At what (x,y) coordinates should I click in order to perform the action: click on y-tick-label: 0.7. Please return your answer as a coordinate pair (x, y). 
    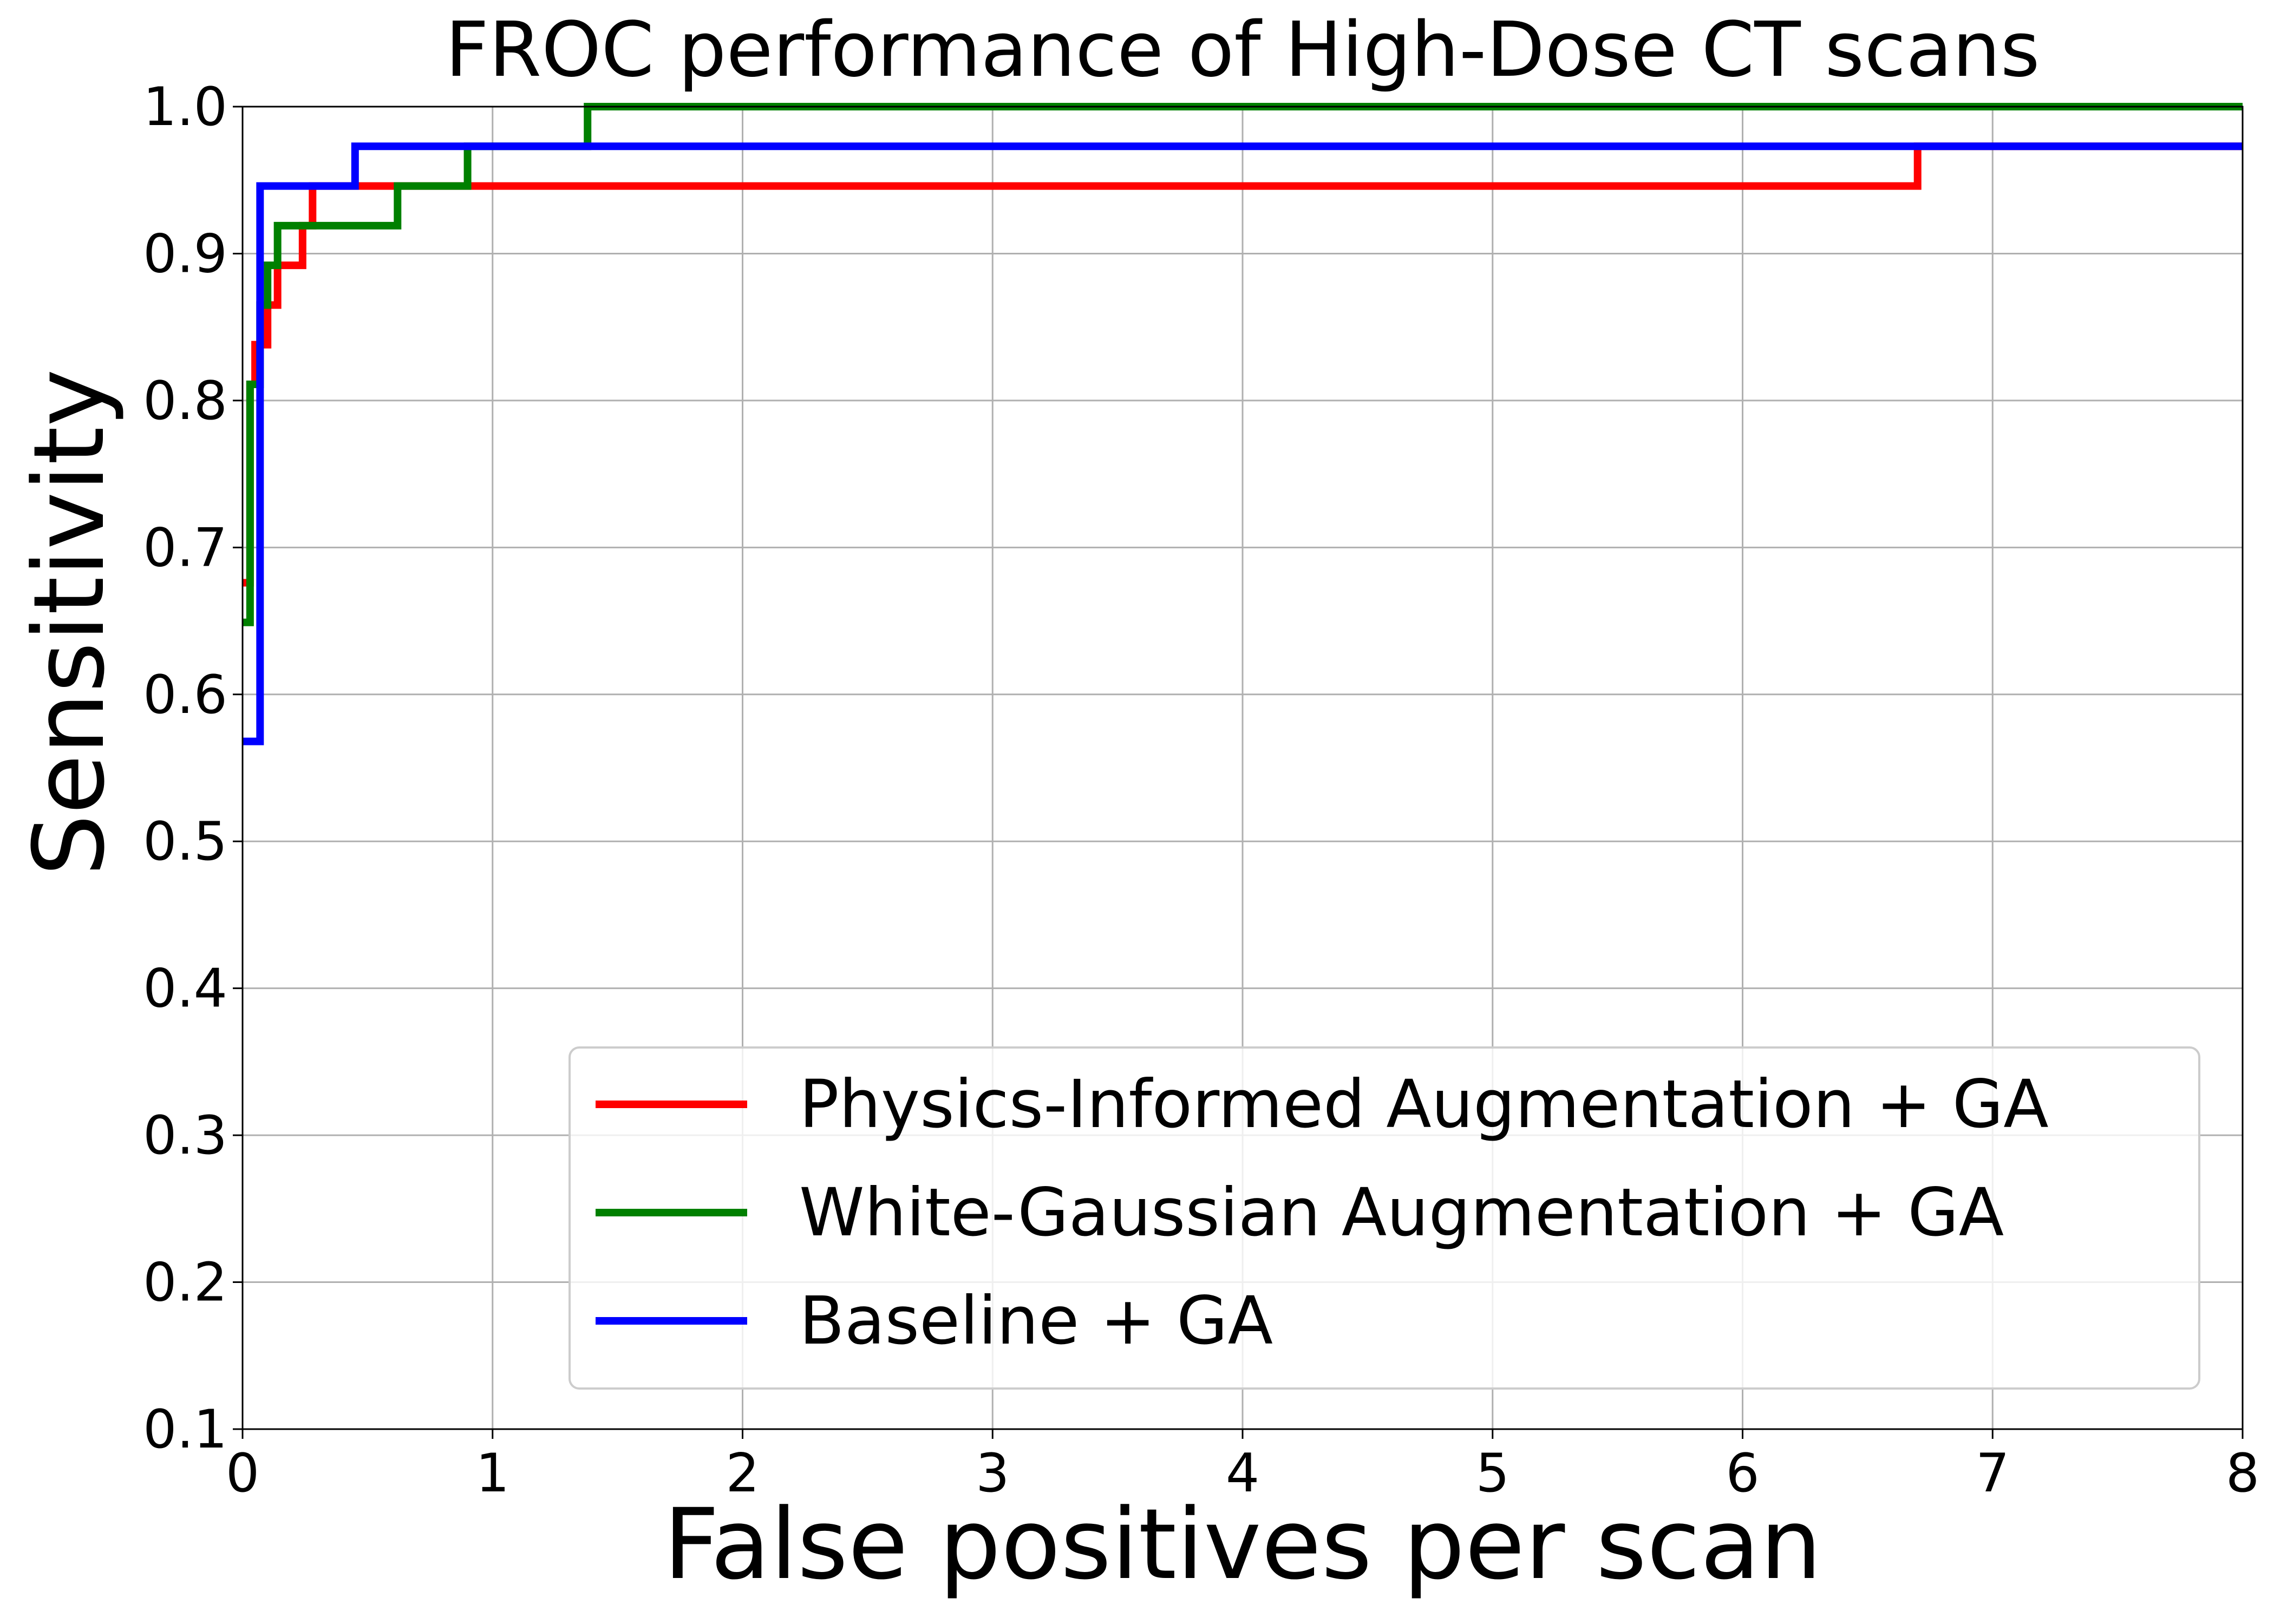
    Looking at the image, I should click on (185, 548).